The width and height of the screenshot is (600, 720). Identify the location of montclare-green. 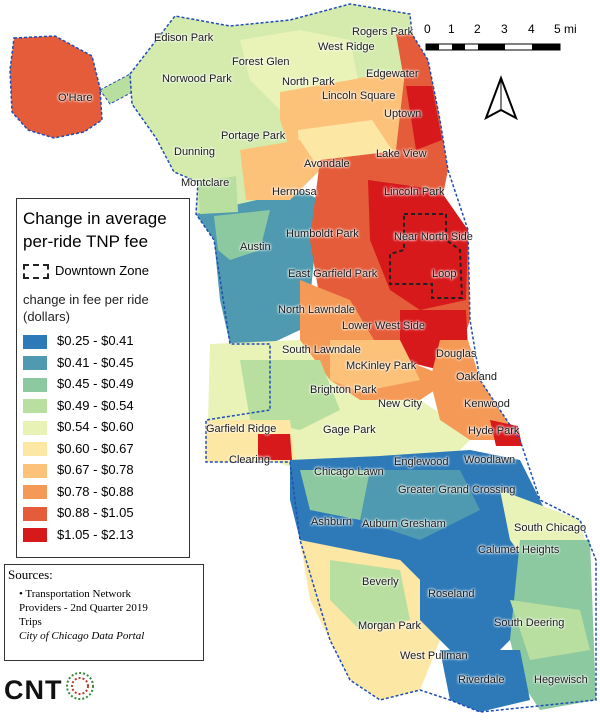
(218, 195).